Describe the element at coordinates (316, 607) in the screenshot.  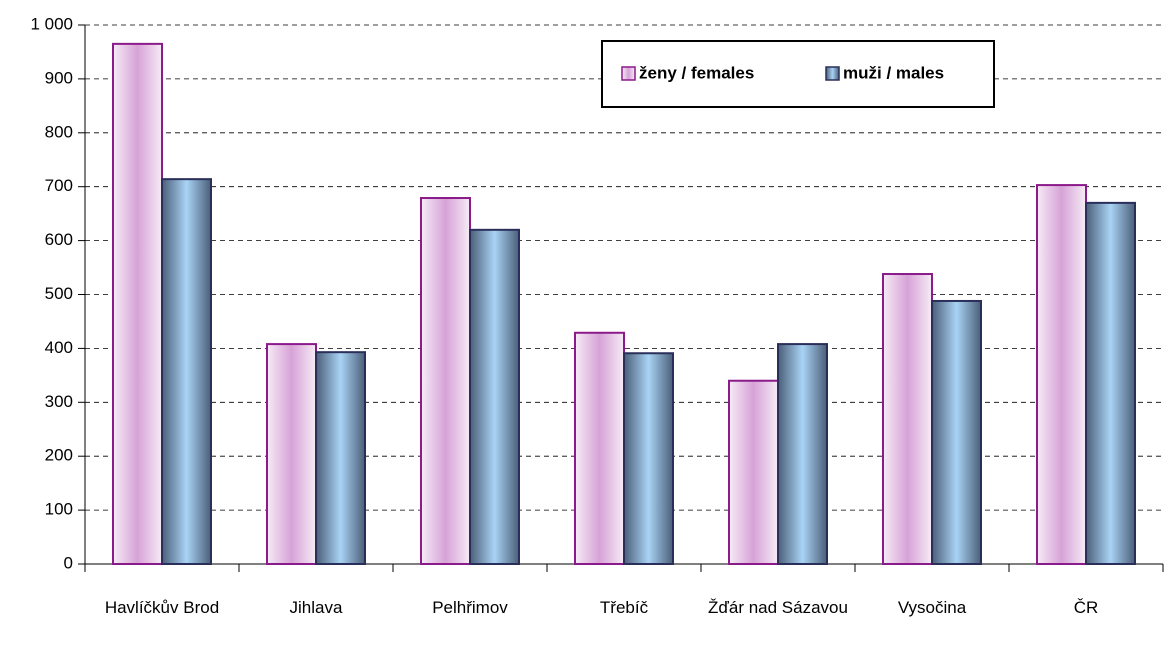
I see `x-tick-label: Jihlava` at that location.